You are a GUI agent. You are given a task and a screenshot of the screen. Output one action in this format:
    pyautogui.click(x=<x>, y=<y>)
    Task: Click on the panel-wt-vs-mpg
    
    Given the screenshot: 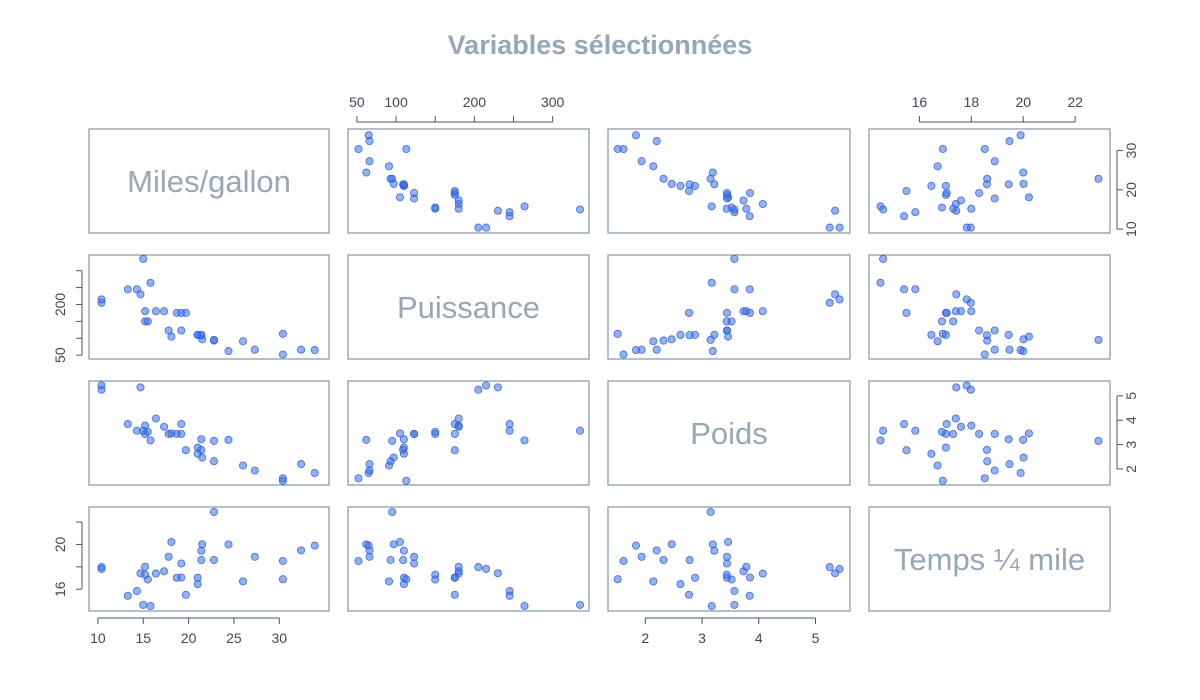 What is the action you would take?
    pyautogui.click(x=209, y=433)
    